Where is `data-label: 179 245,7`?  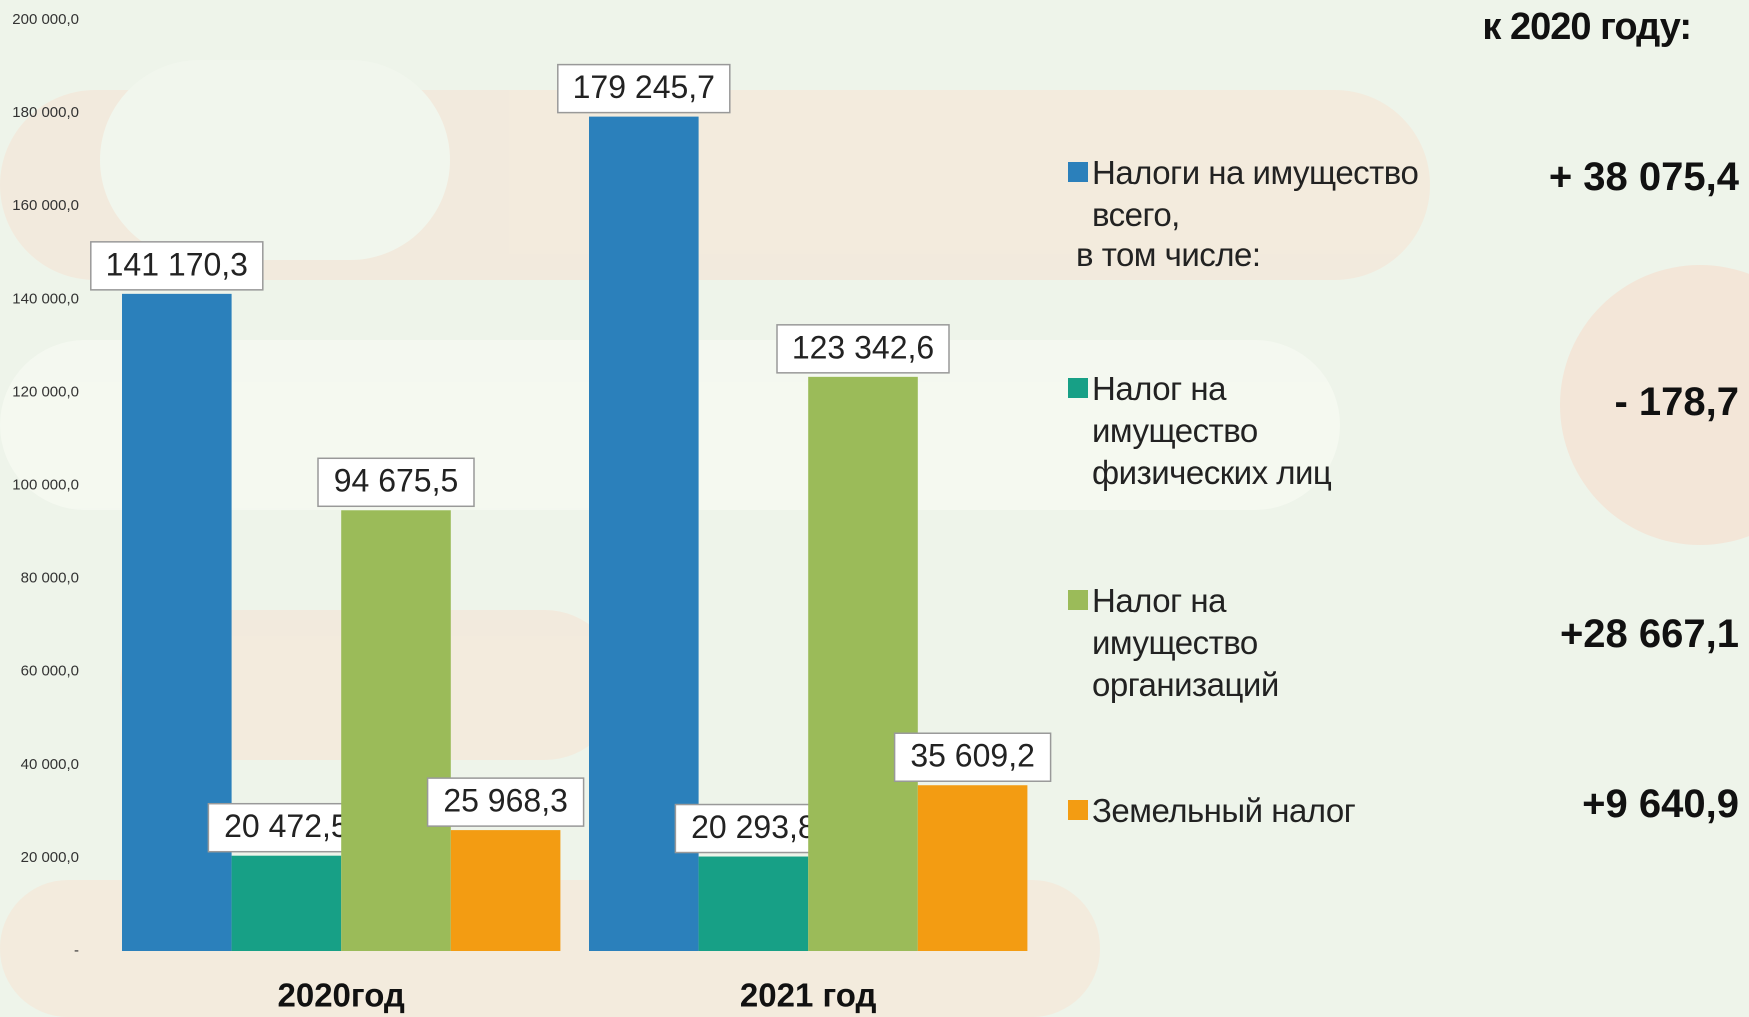 data-label: 179 245,7 is located at coordinates (644, 87).